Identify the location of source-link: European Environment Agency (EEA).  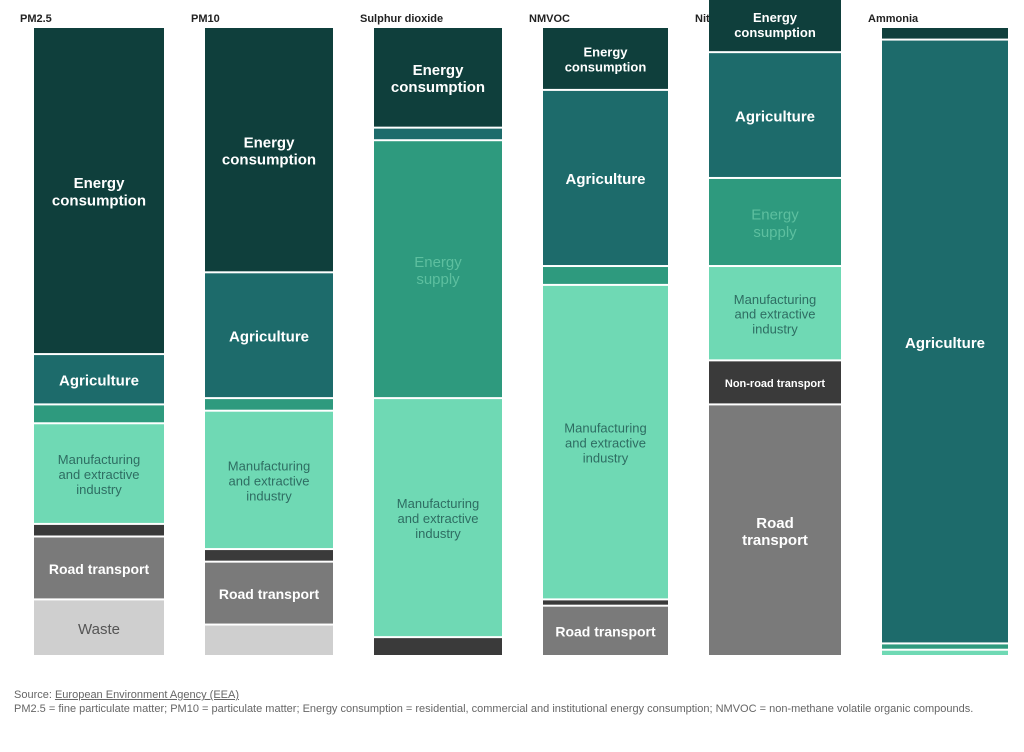
(147, 695).